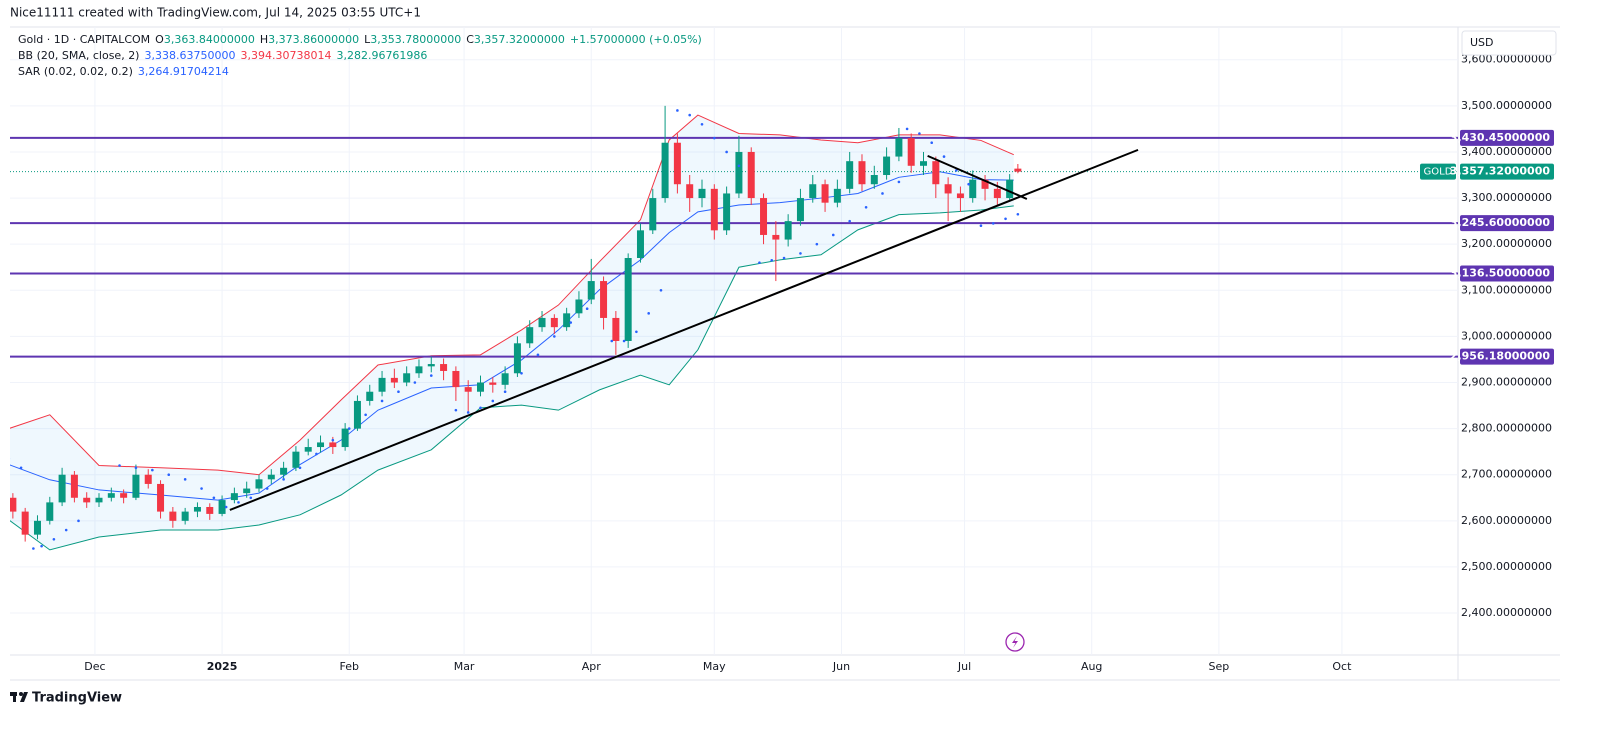 This screenshot has width=1623, height=740. I want to click on y-tick-label: 3,500.00000000, so click(1506, 105).